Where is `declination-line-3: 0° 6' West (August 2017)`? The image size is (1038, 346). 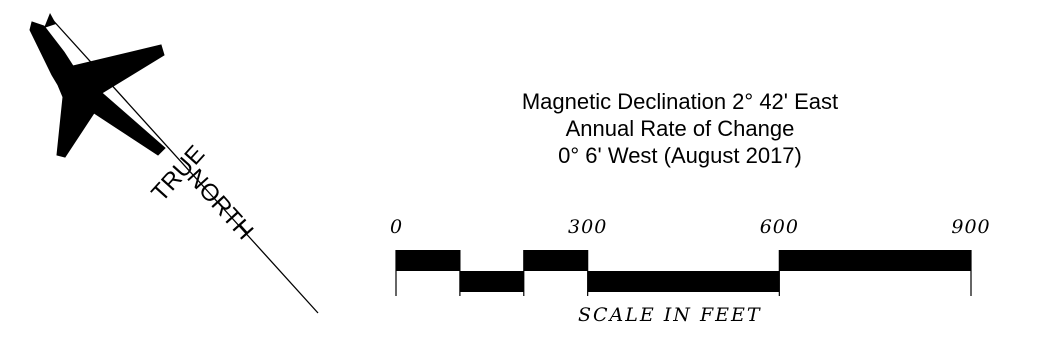
declination-line-3: 0° 6' West (August 2017) is located at coordinates (680, 155).